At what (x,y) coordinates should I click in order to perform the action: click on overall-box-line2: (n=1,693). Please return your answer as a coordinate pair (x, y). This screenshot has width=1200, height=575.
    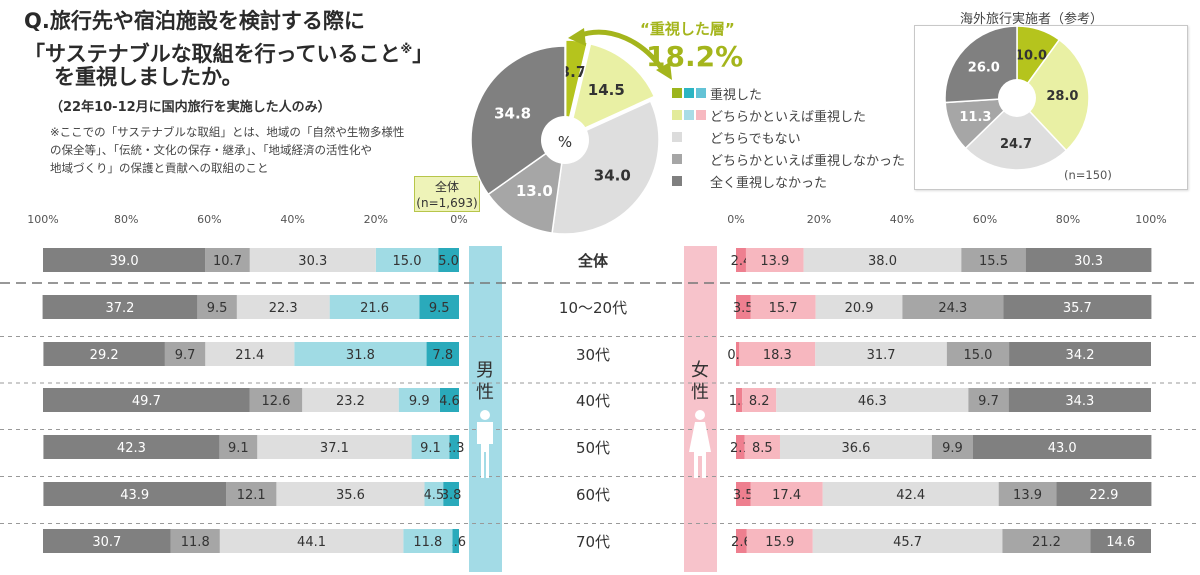
    Looking at the image, I should click on (447, 203).